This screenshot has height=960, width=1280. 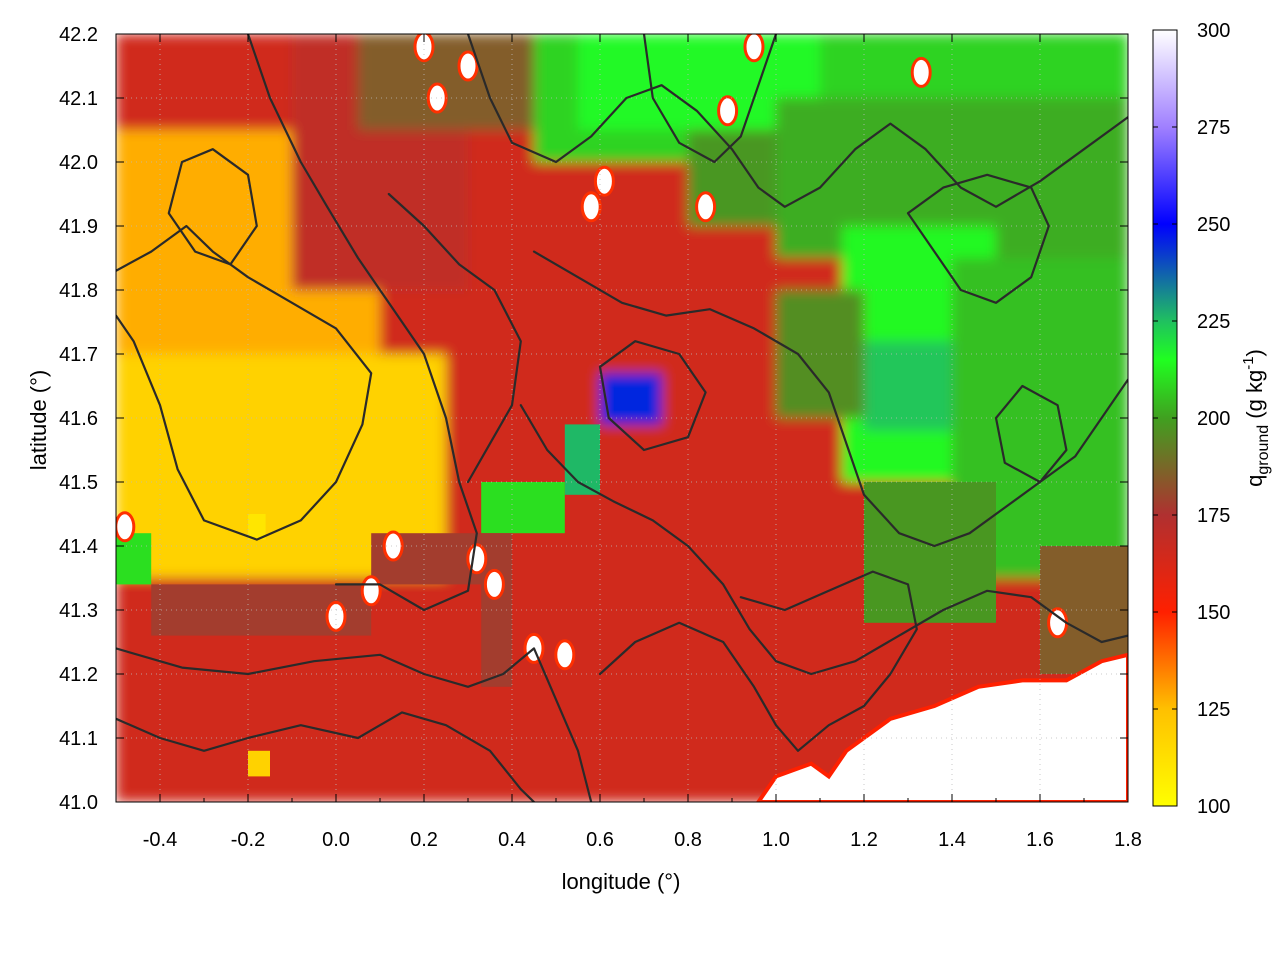 I want to click on x-tick-label: 0.2, so click(x=424, y=840).